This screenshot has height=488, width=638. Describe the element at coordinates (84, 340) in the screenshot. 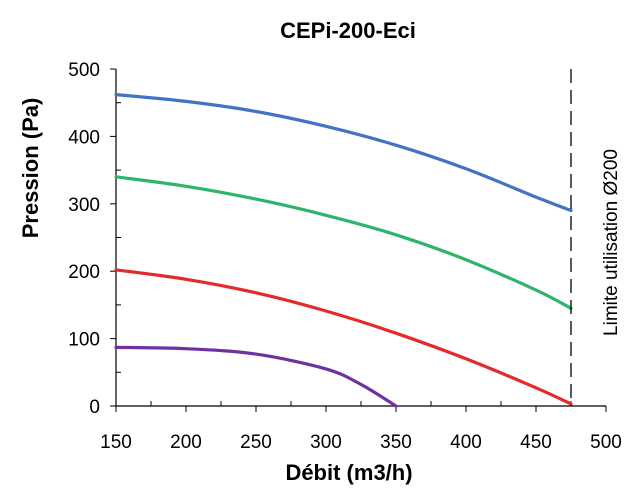

I see `y-tick-label: 100` at that location.